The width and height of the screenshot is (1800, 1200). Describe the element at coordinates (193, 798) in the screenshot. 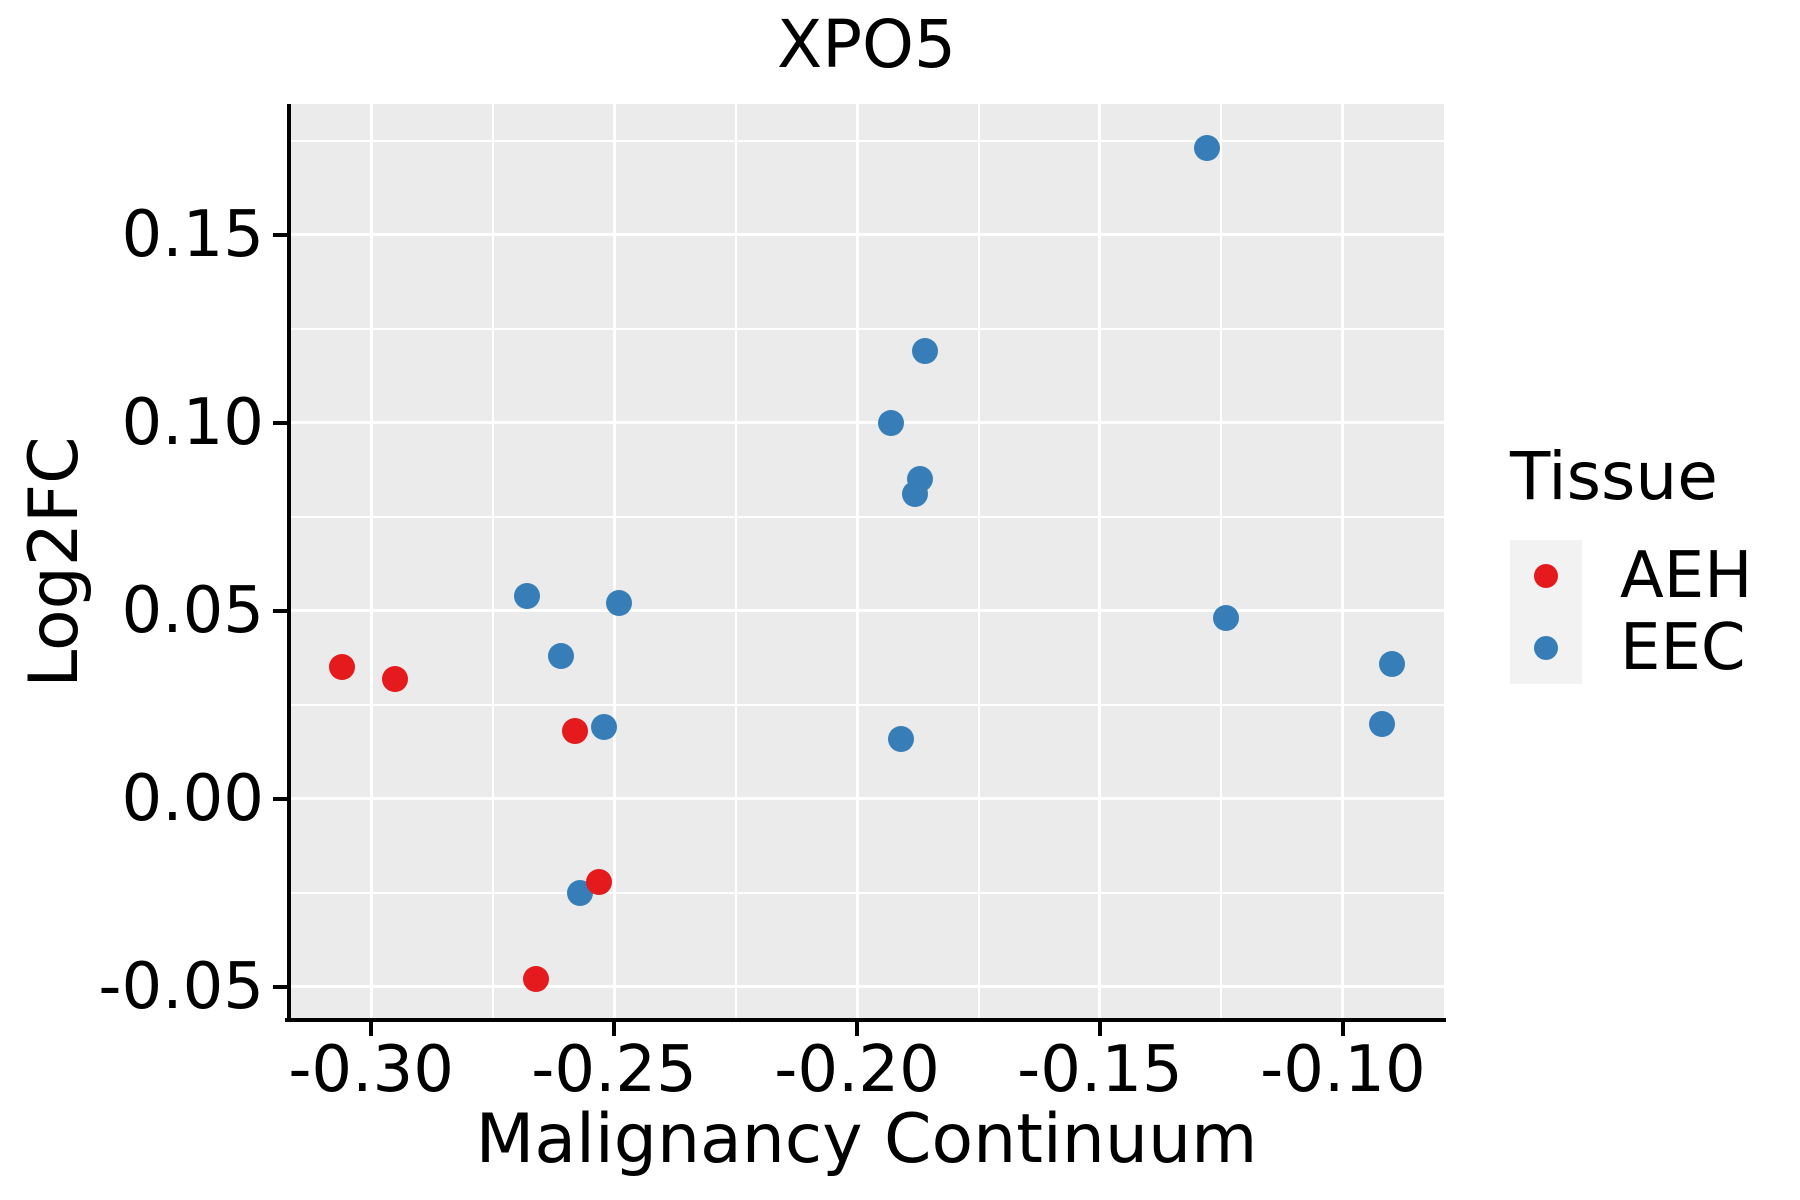

I see `y-tick-label: 0.00` at that location.